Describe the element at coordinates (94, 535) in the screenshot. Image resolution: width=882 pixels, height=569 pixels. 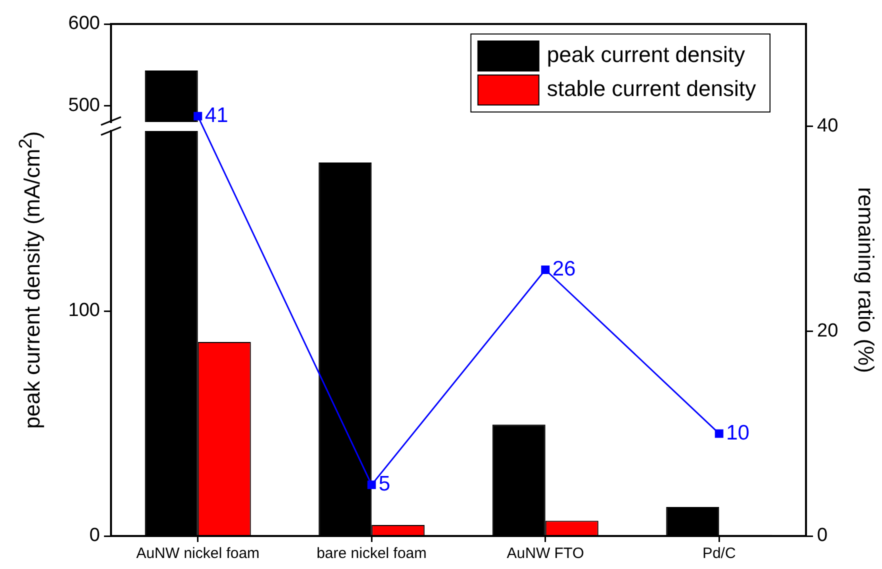
I see `y-tick-label: 0` at that location.